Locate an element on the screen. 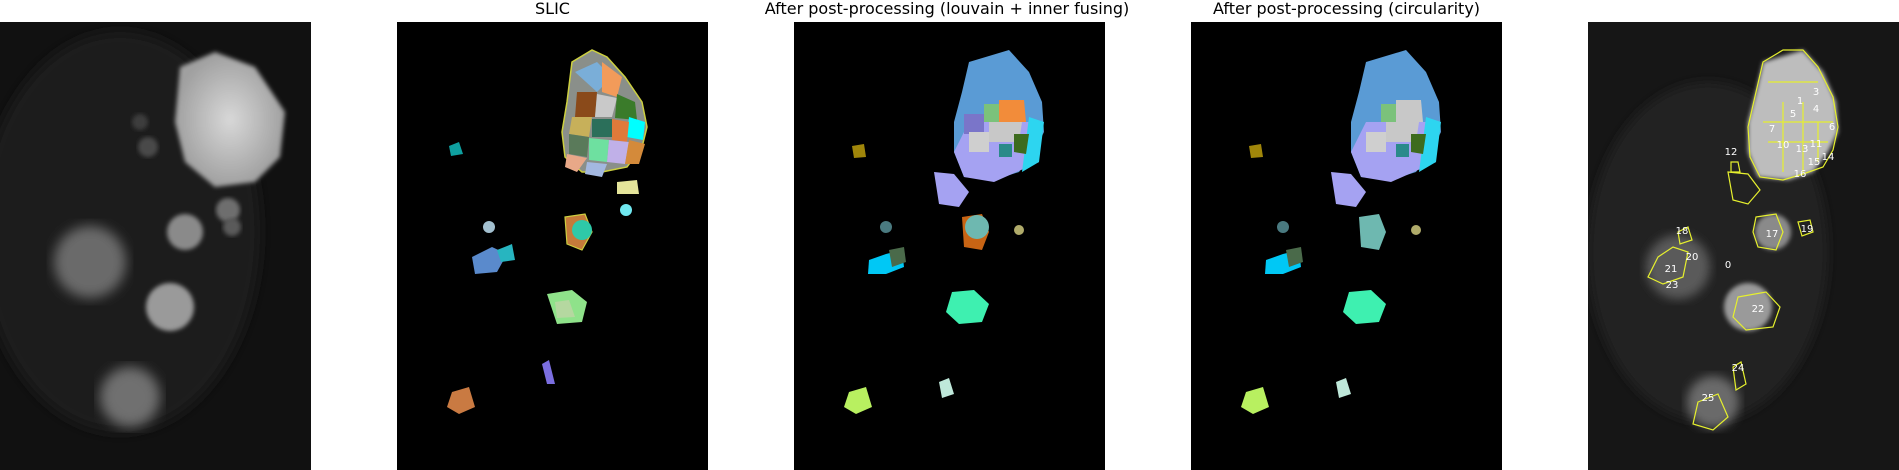 The width and height of the screenshot is (1899, 470). cell-label-4: 4 is located at coordinates (1816, 109).